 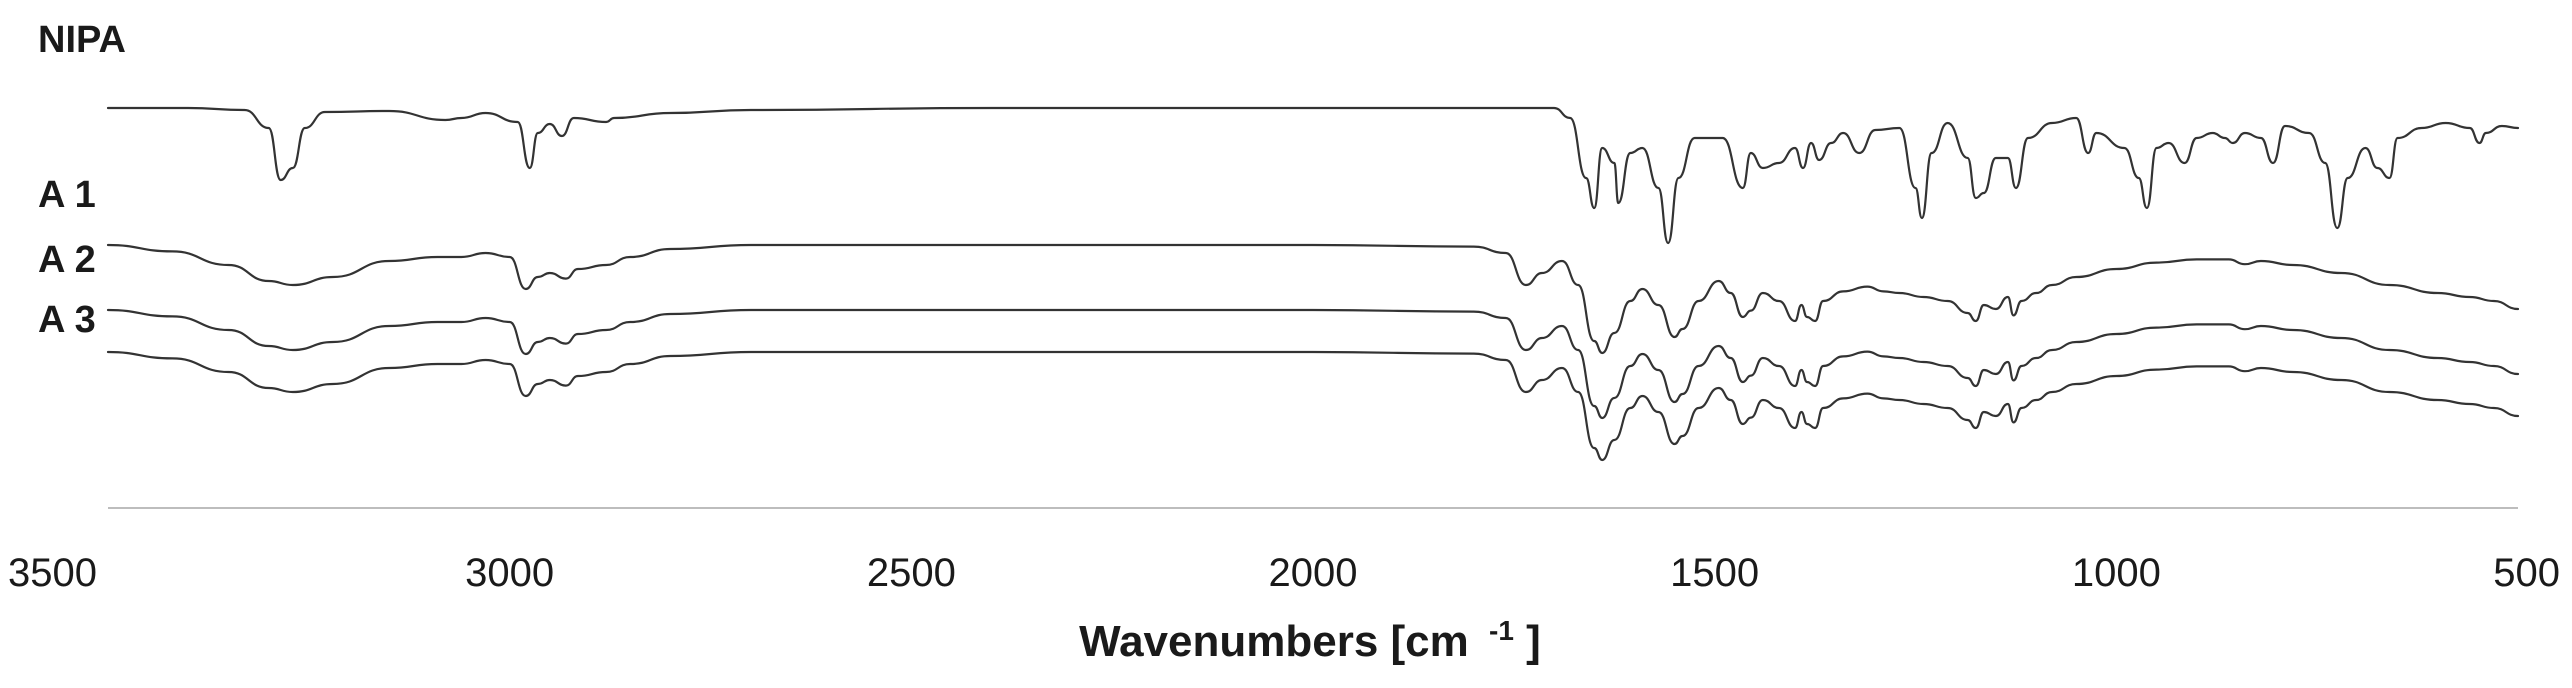 What do you see at coordinates (67, 260) in the screenshot?
I see `series-label-a-2: A 2` at bounding box center [67, 260].